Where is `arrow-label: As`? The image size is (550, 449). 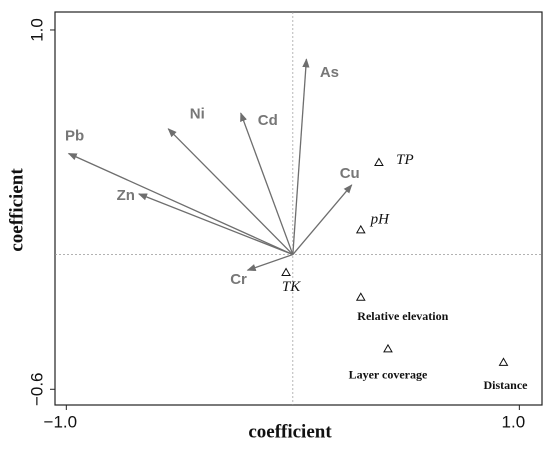 arrow-label: As is located at coordinates (329, 72).